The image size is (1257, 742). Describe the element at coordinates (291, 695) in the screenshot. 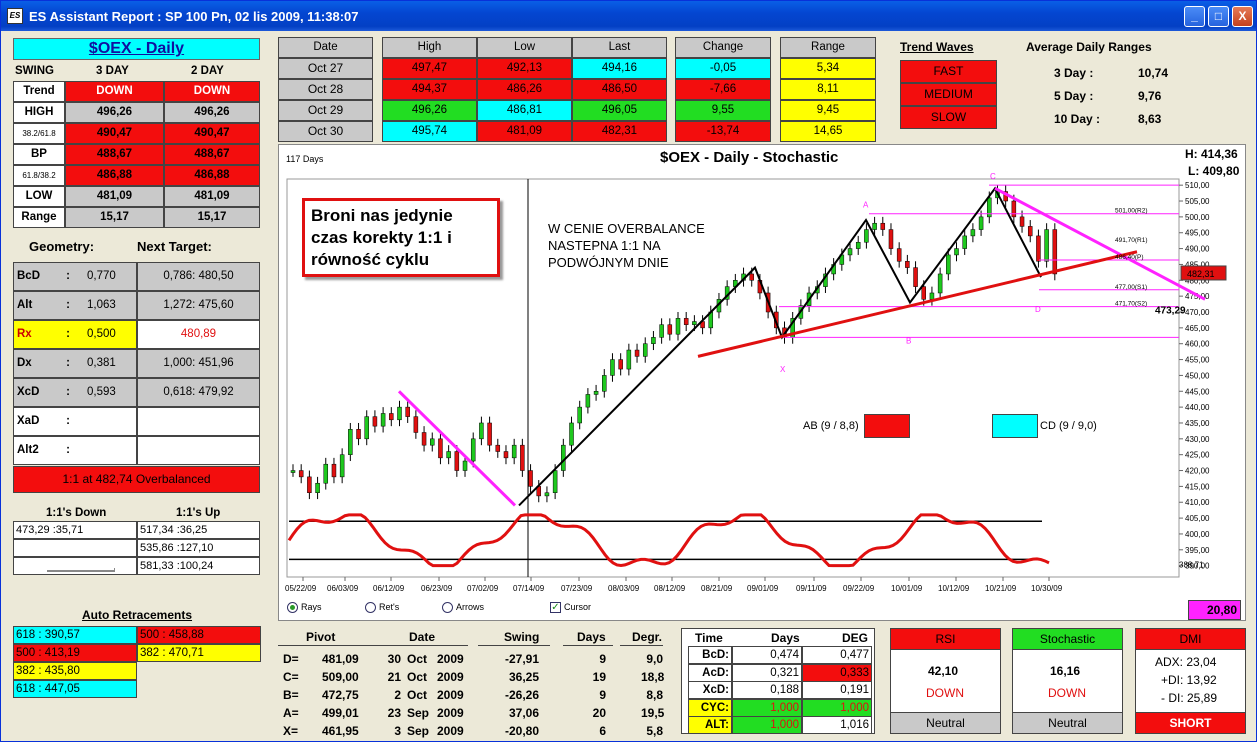

I see `pivot-key: B=` at that location.